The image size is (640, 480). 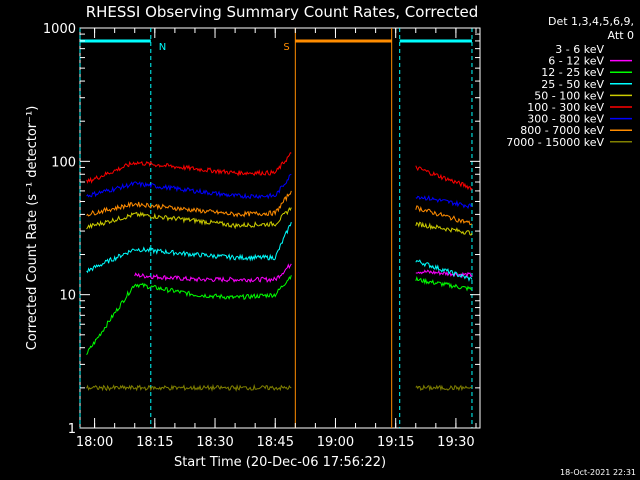 What do you see at coordinates (214, 442) in the screenshot?
I see `x-tick-label: 18:30` at bounding box center [214, 442].